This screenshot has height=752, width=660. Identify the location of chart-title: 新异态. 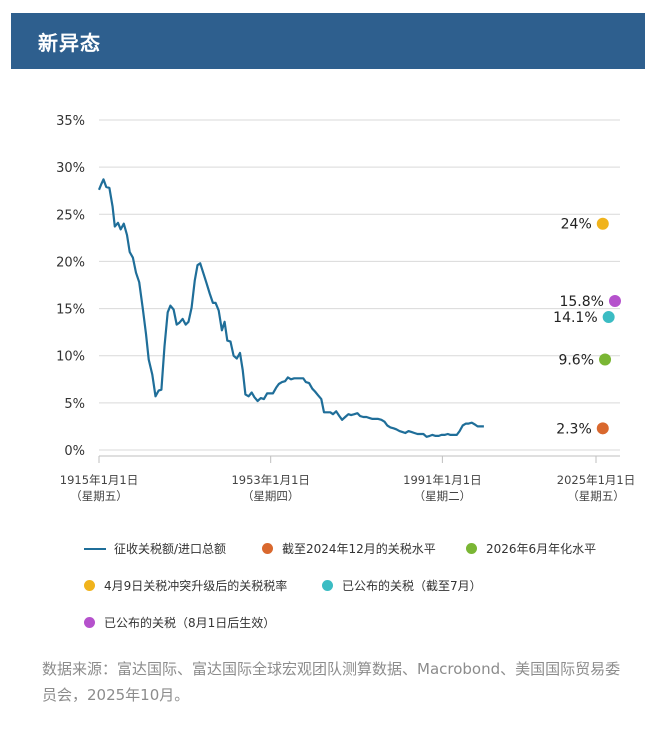
(69, 43).